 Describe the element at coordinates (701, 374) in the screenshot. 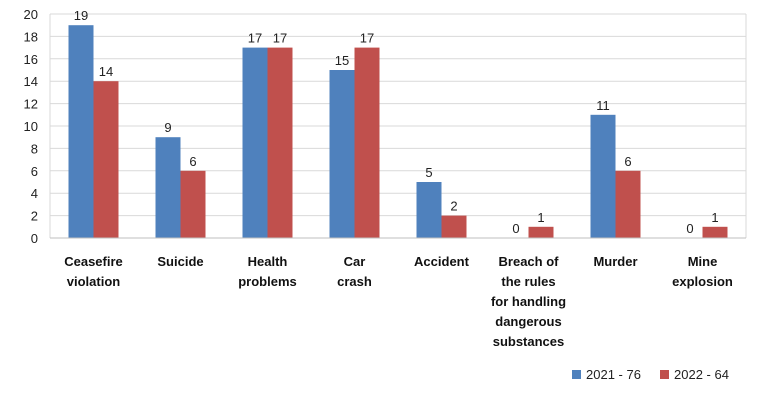

I see `legend-label: 2022 - 64` at that location.